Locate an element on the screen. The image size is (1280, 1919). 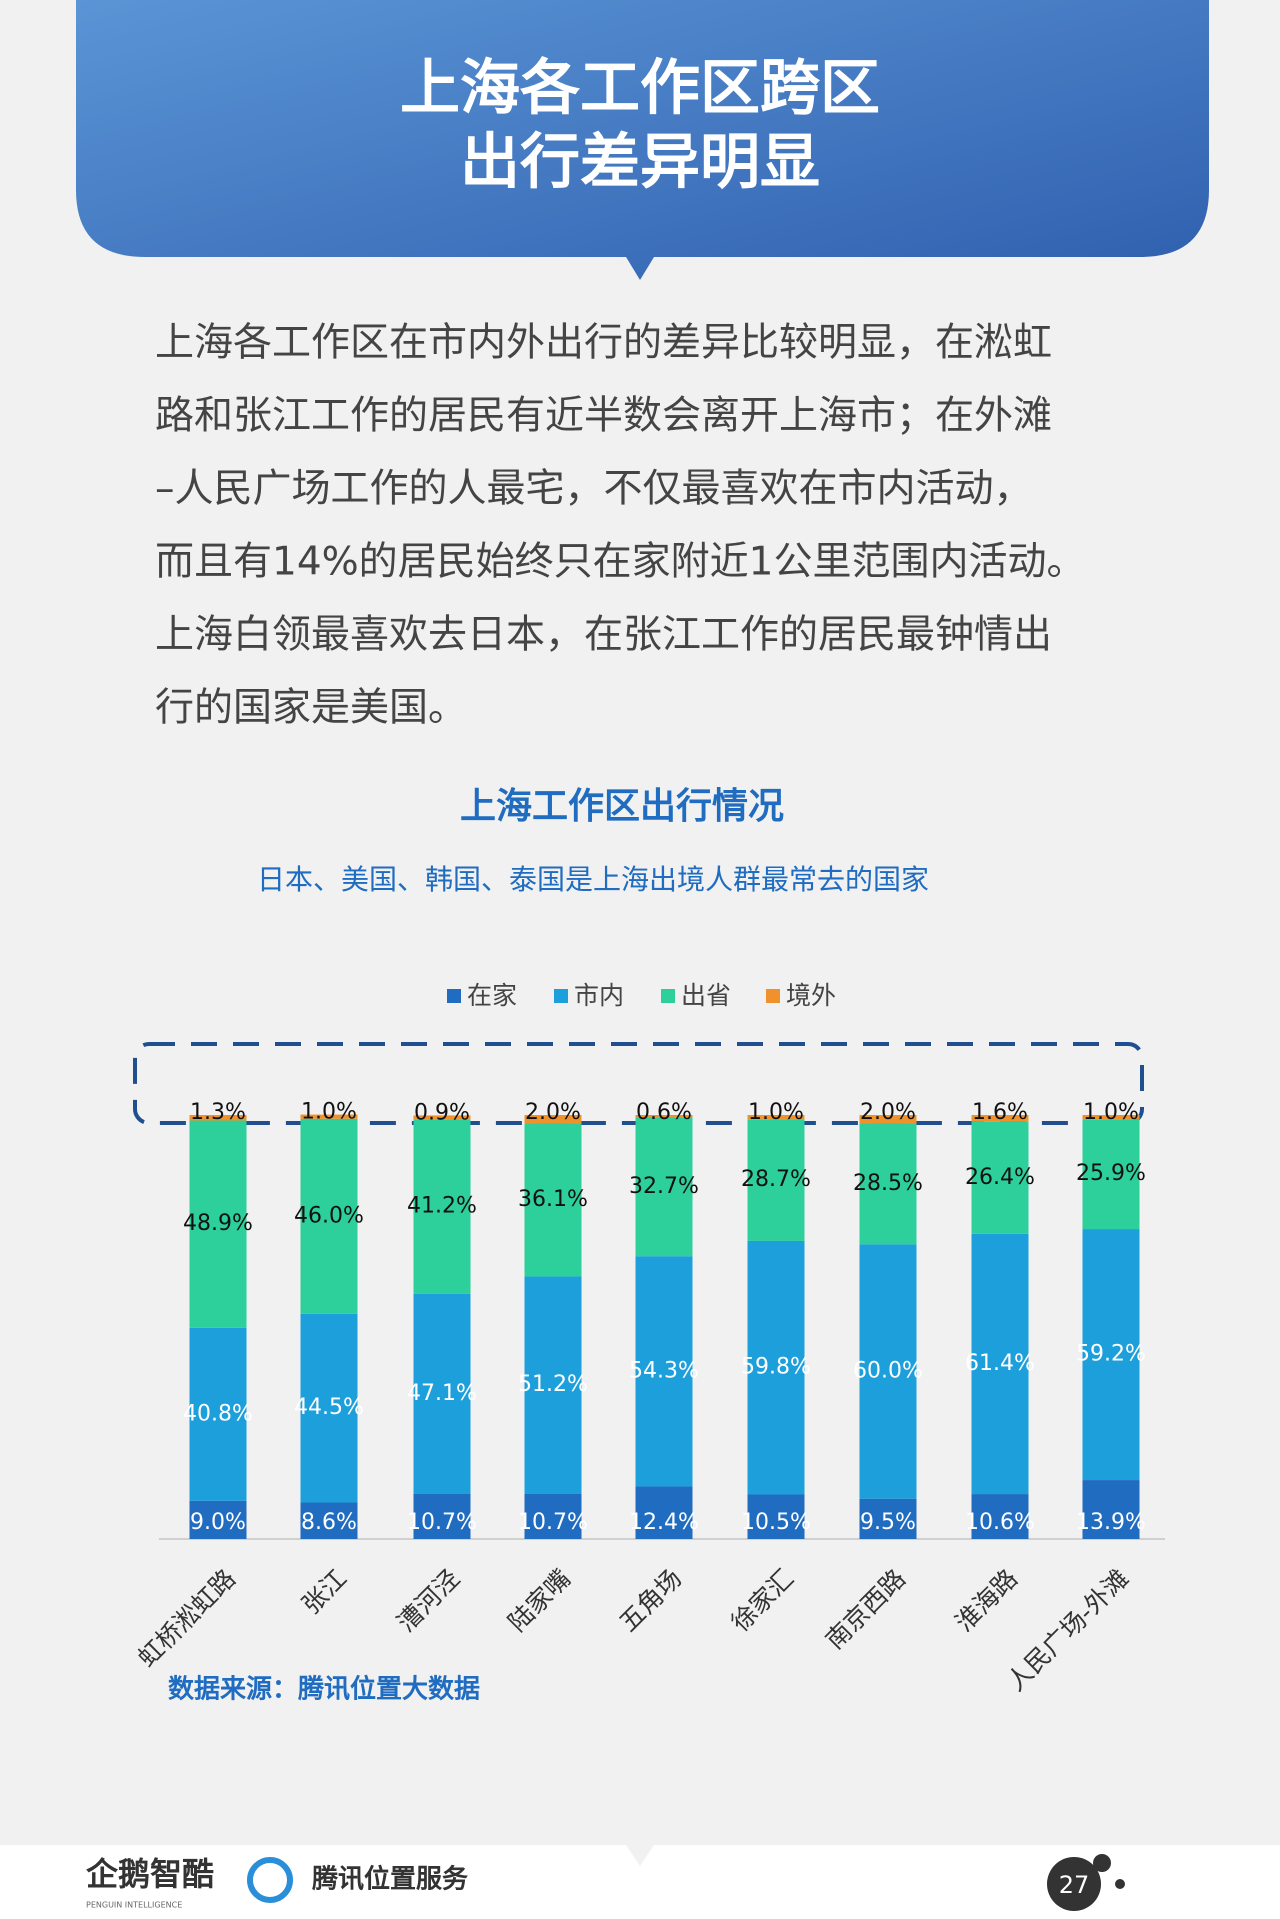
value-label: 36.1% is located at coordinates (553, 1199).